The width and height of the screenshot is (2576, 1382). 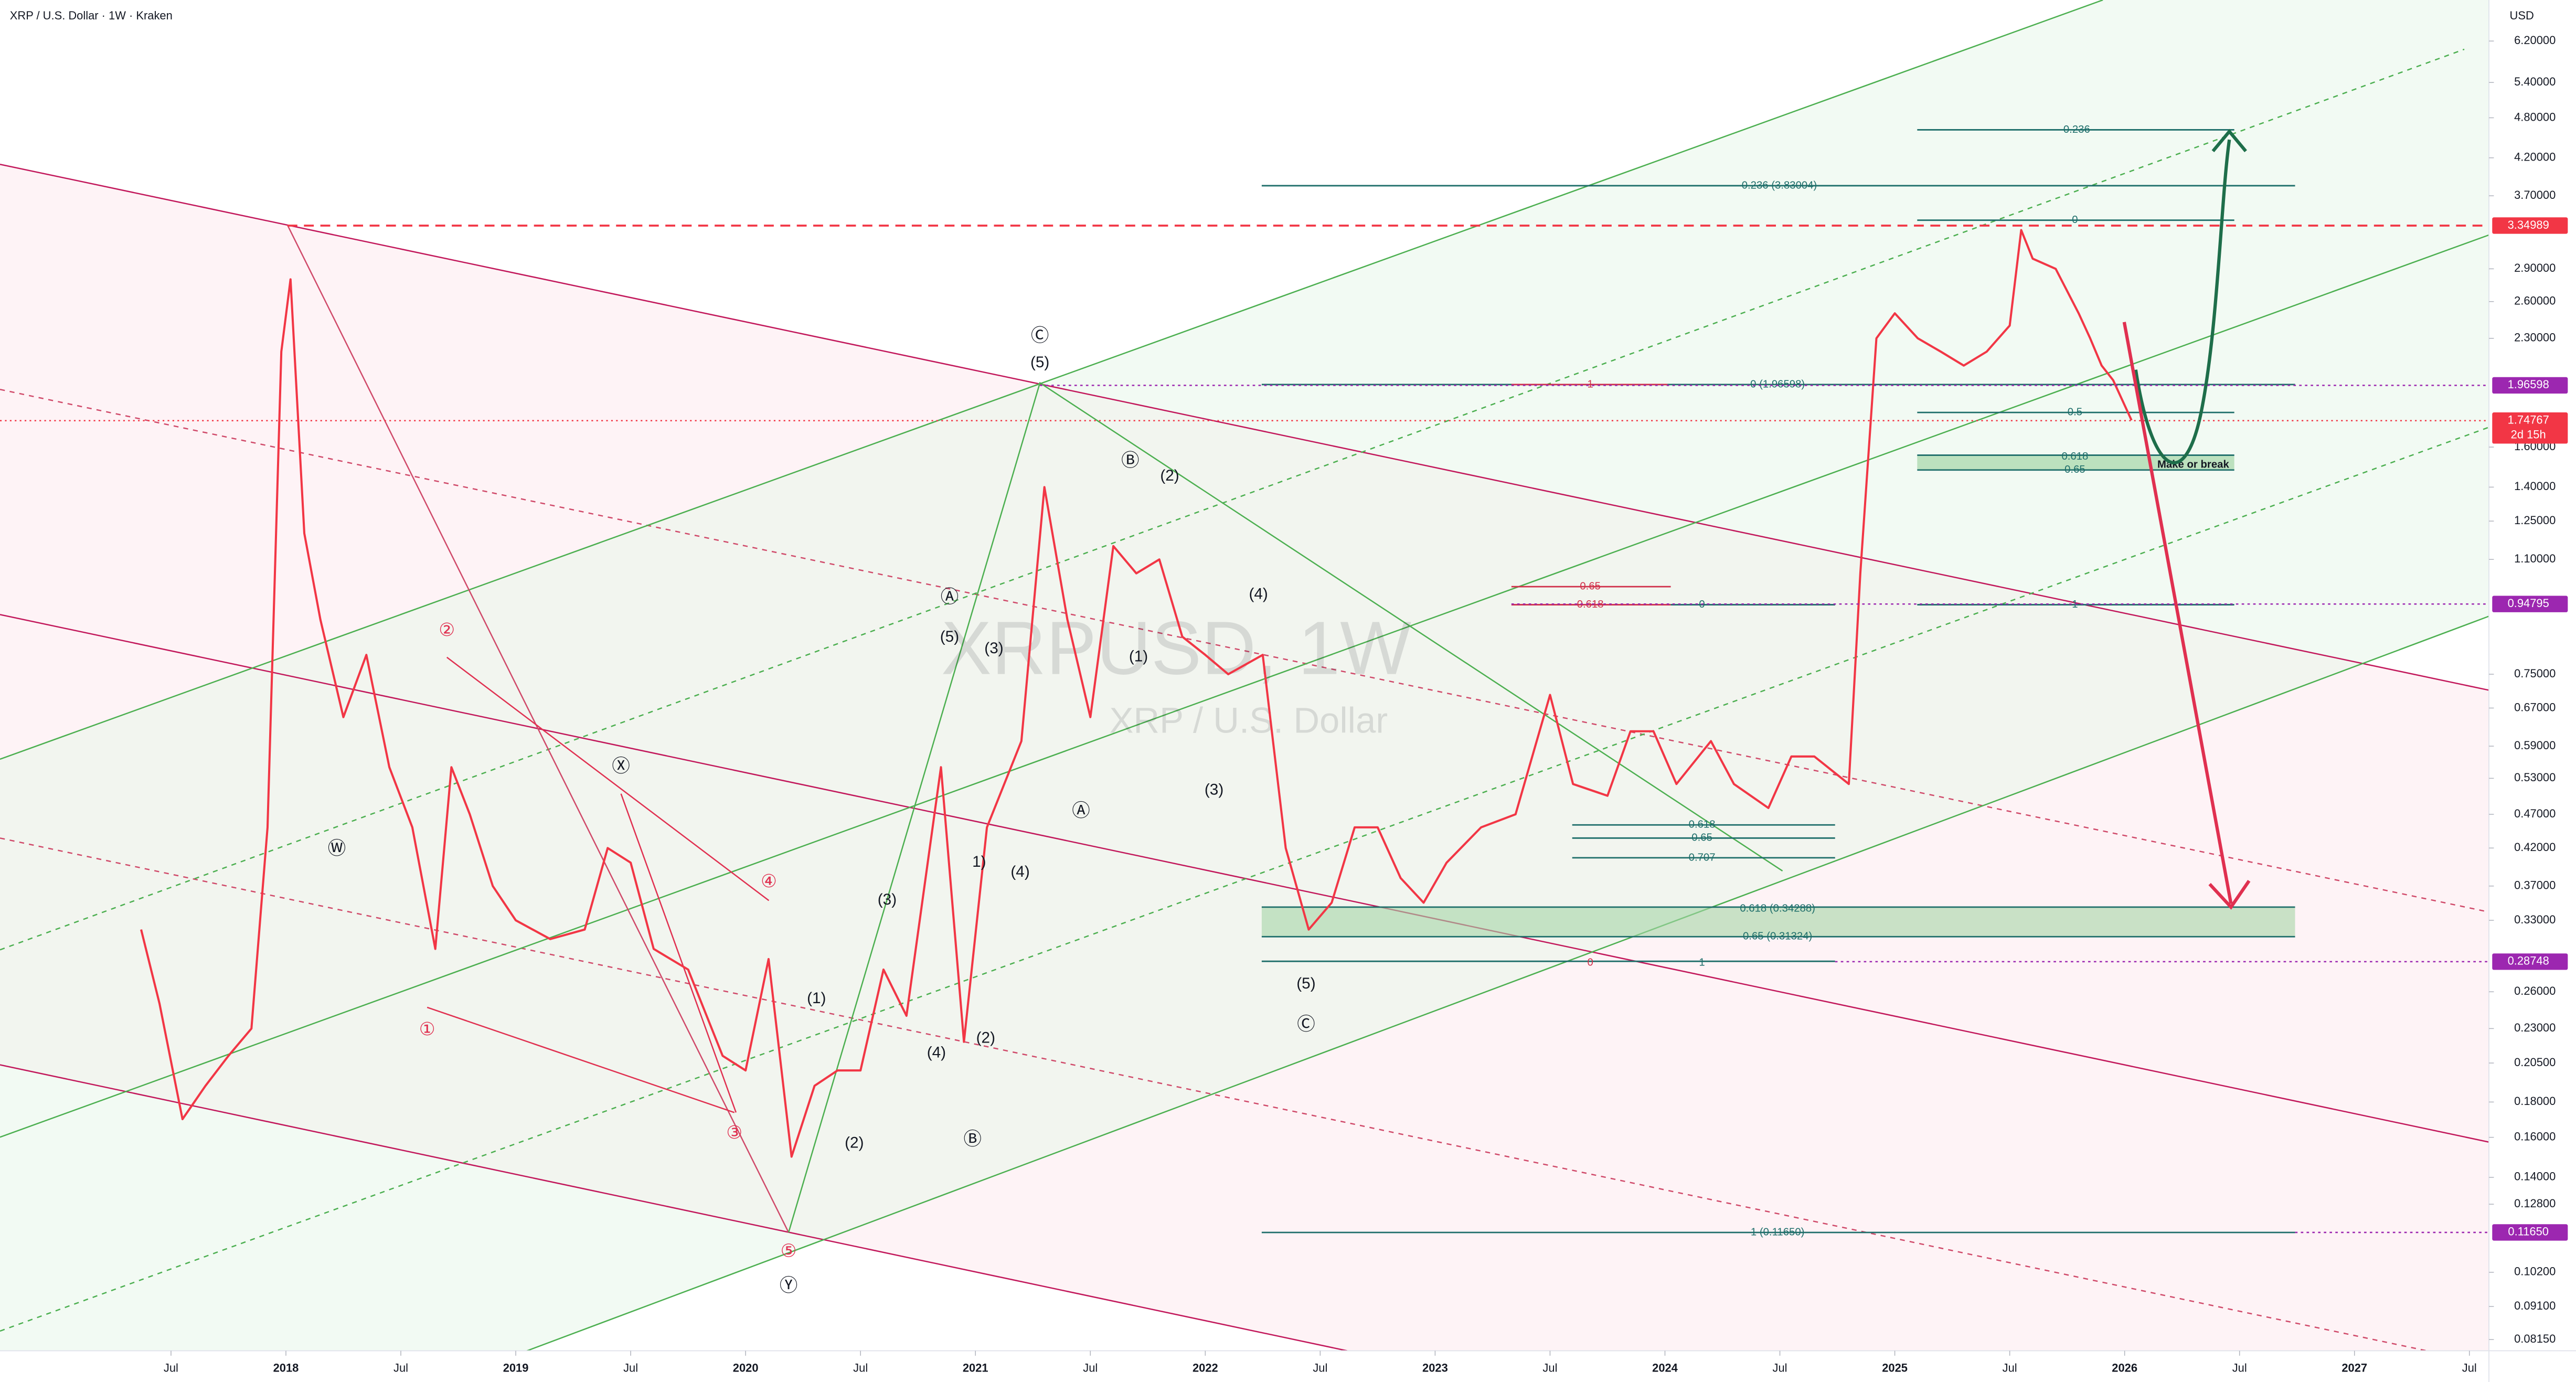 I want to click on projection-down, so click(x=2177, y=613).